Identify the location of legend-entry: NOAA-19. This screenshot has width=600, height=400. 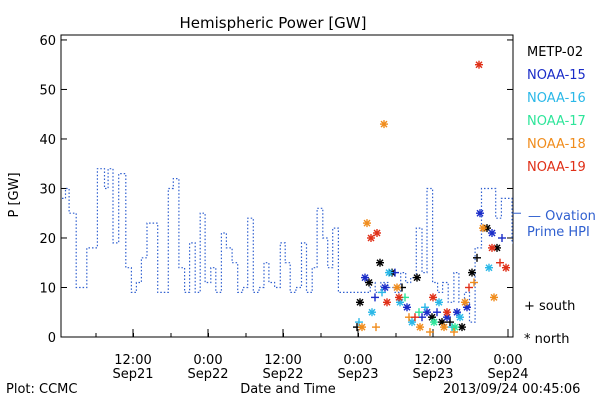
(556, 167).